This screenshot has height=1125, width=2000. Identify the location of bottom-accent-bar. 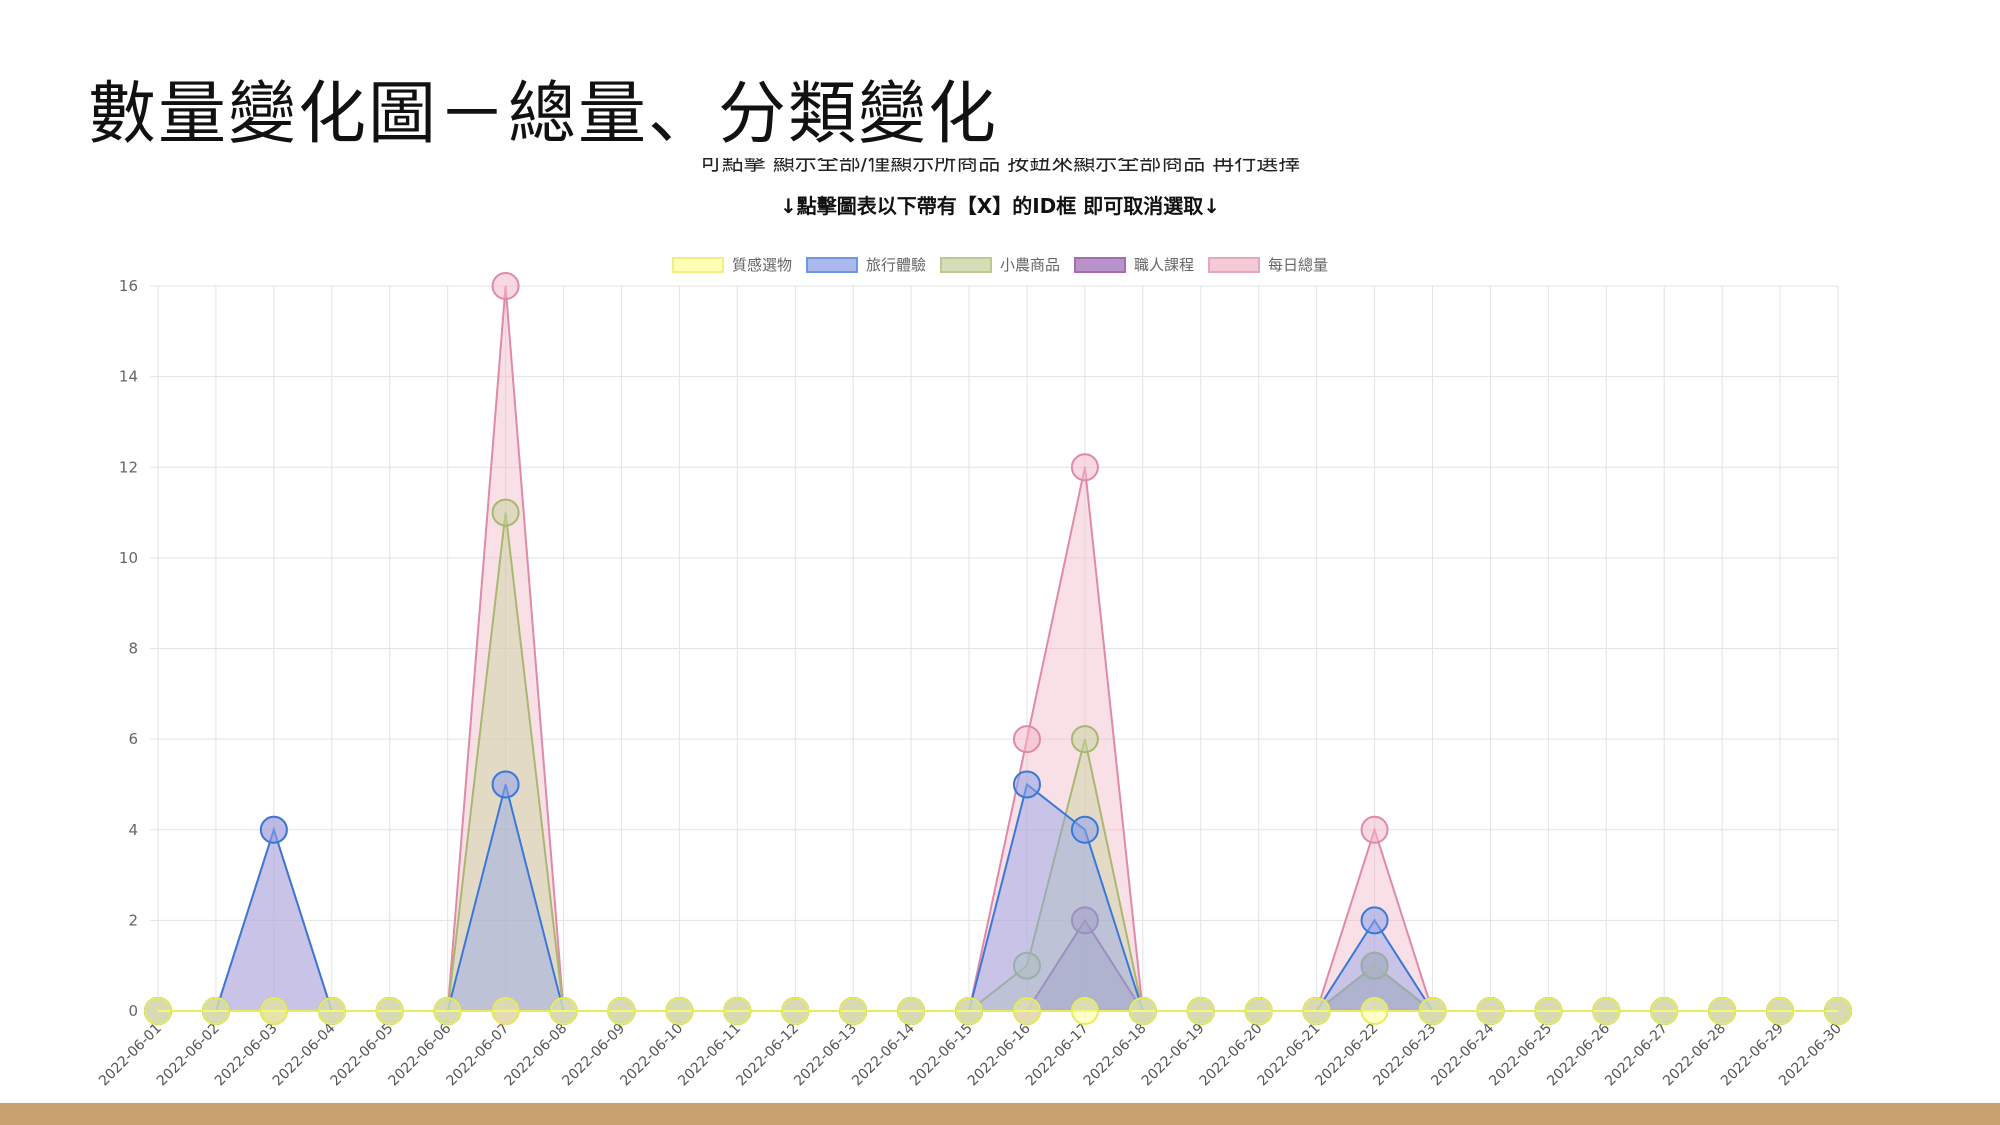
(1000, 1114).